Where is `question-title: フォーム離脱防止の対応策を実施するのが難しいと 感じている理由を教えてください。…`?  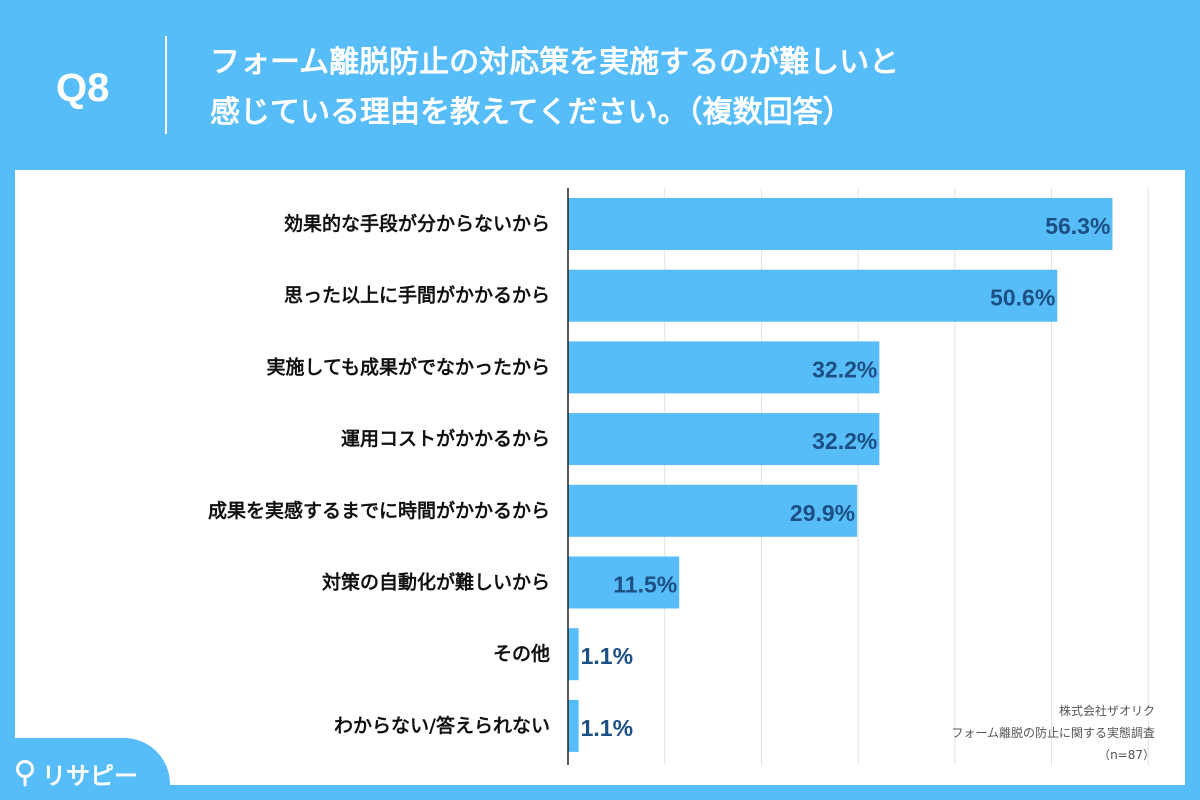 question-title: フォーム離脱防止の対応策を実施するのが難しいと 感じている理由を教えてください。… is located at coordinates (630, 88).